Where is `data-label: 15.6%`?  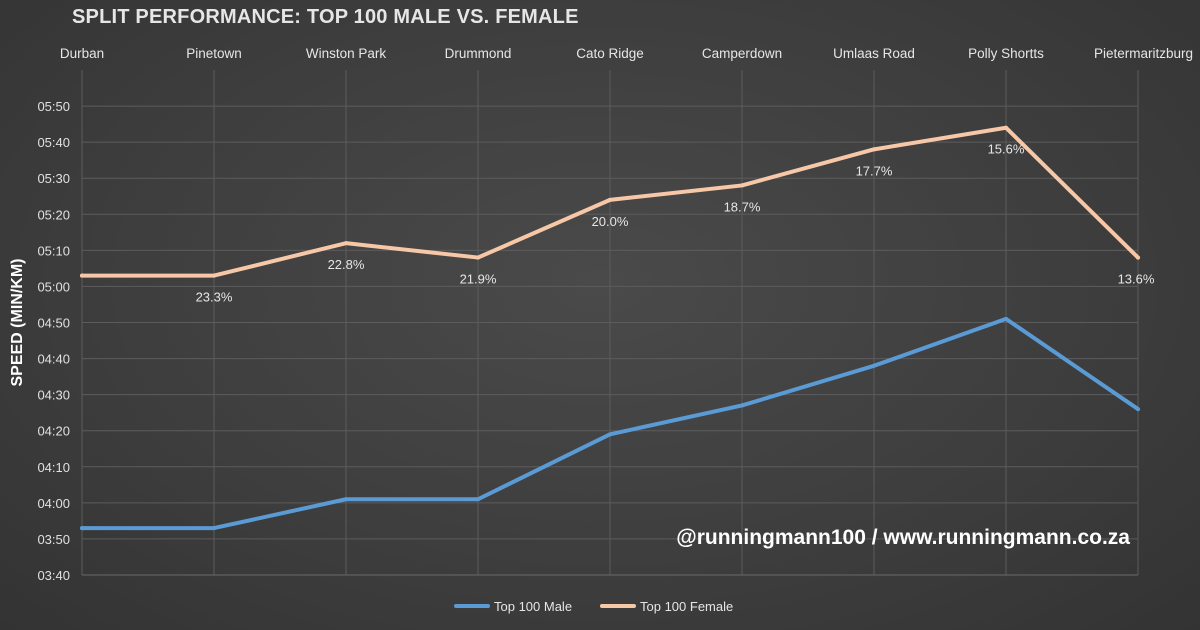
data-label: 15.6% is located at coordinates (1006, 149).